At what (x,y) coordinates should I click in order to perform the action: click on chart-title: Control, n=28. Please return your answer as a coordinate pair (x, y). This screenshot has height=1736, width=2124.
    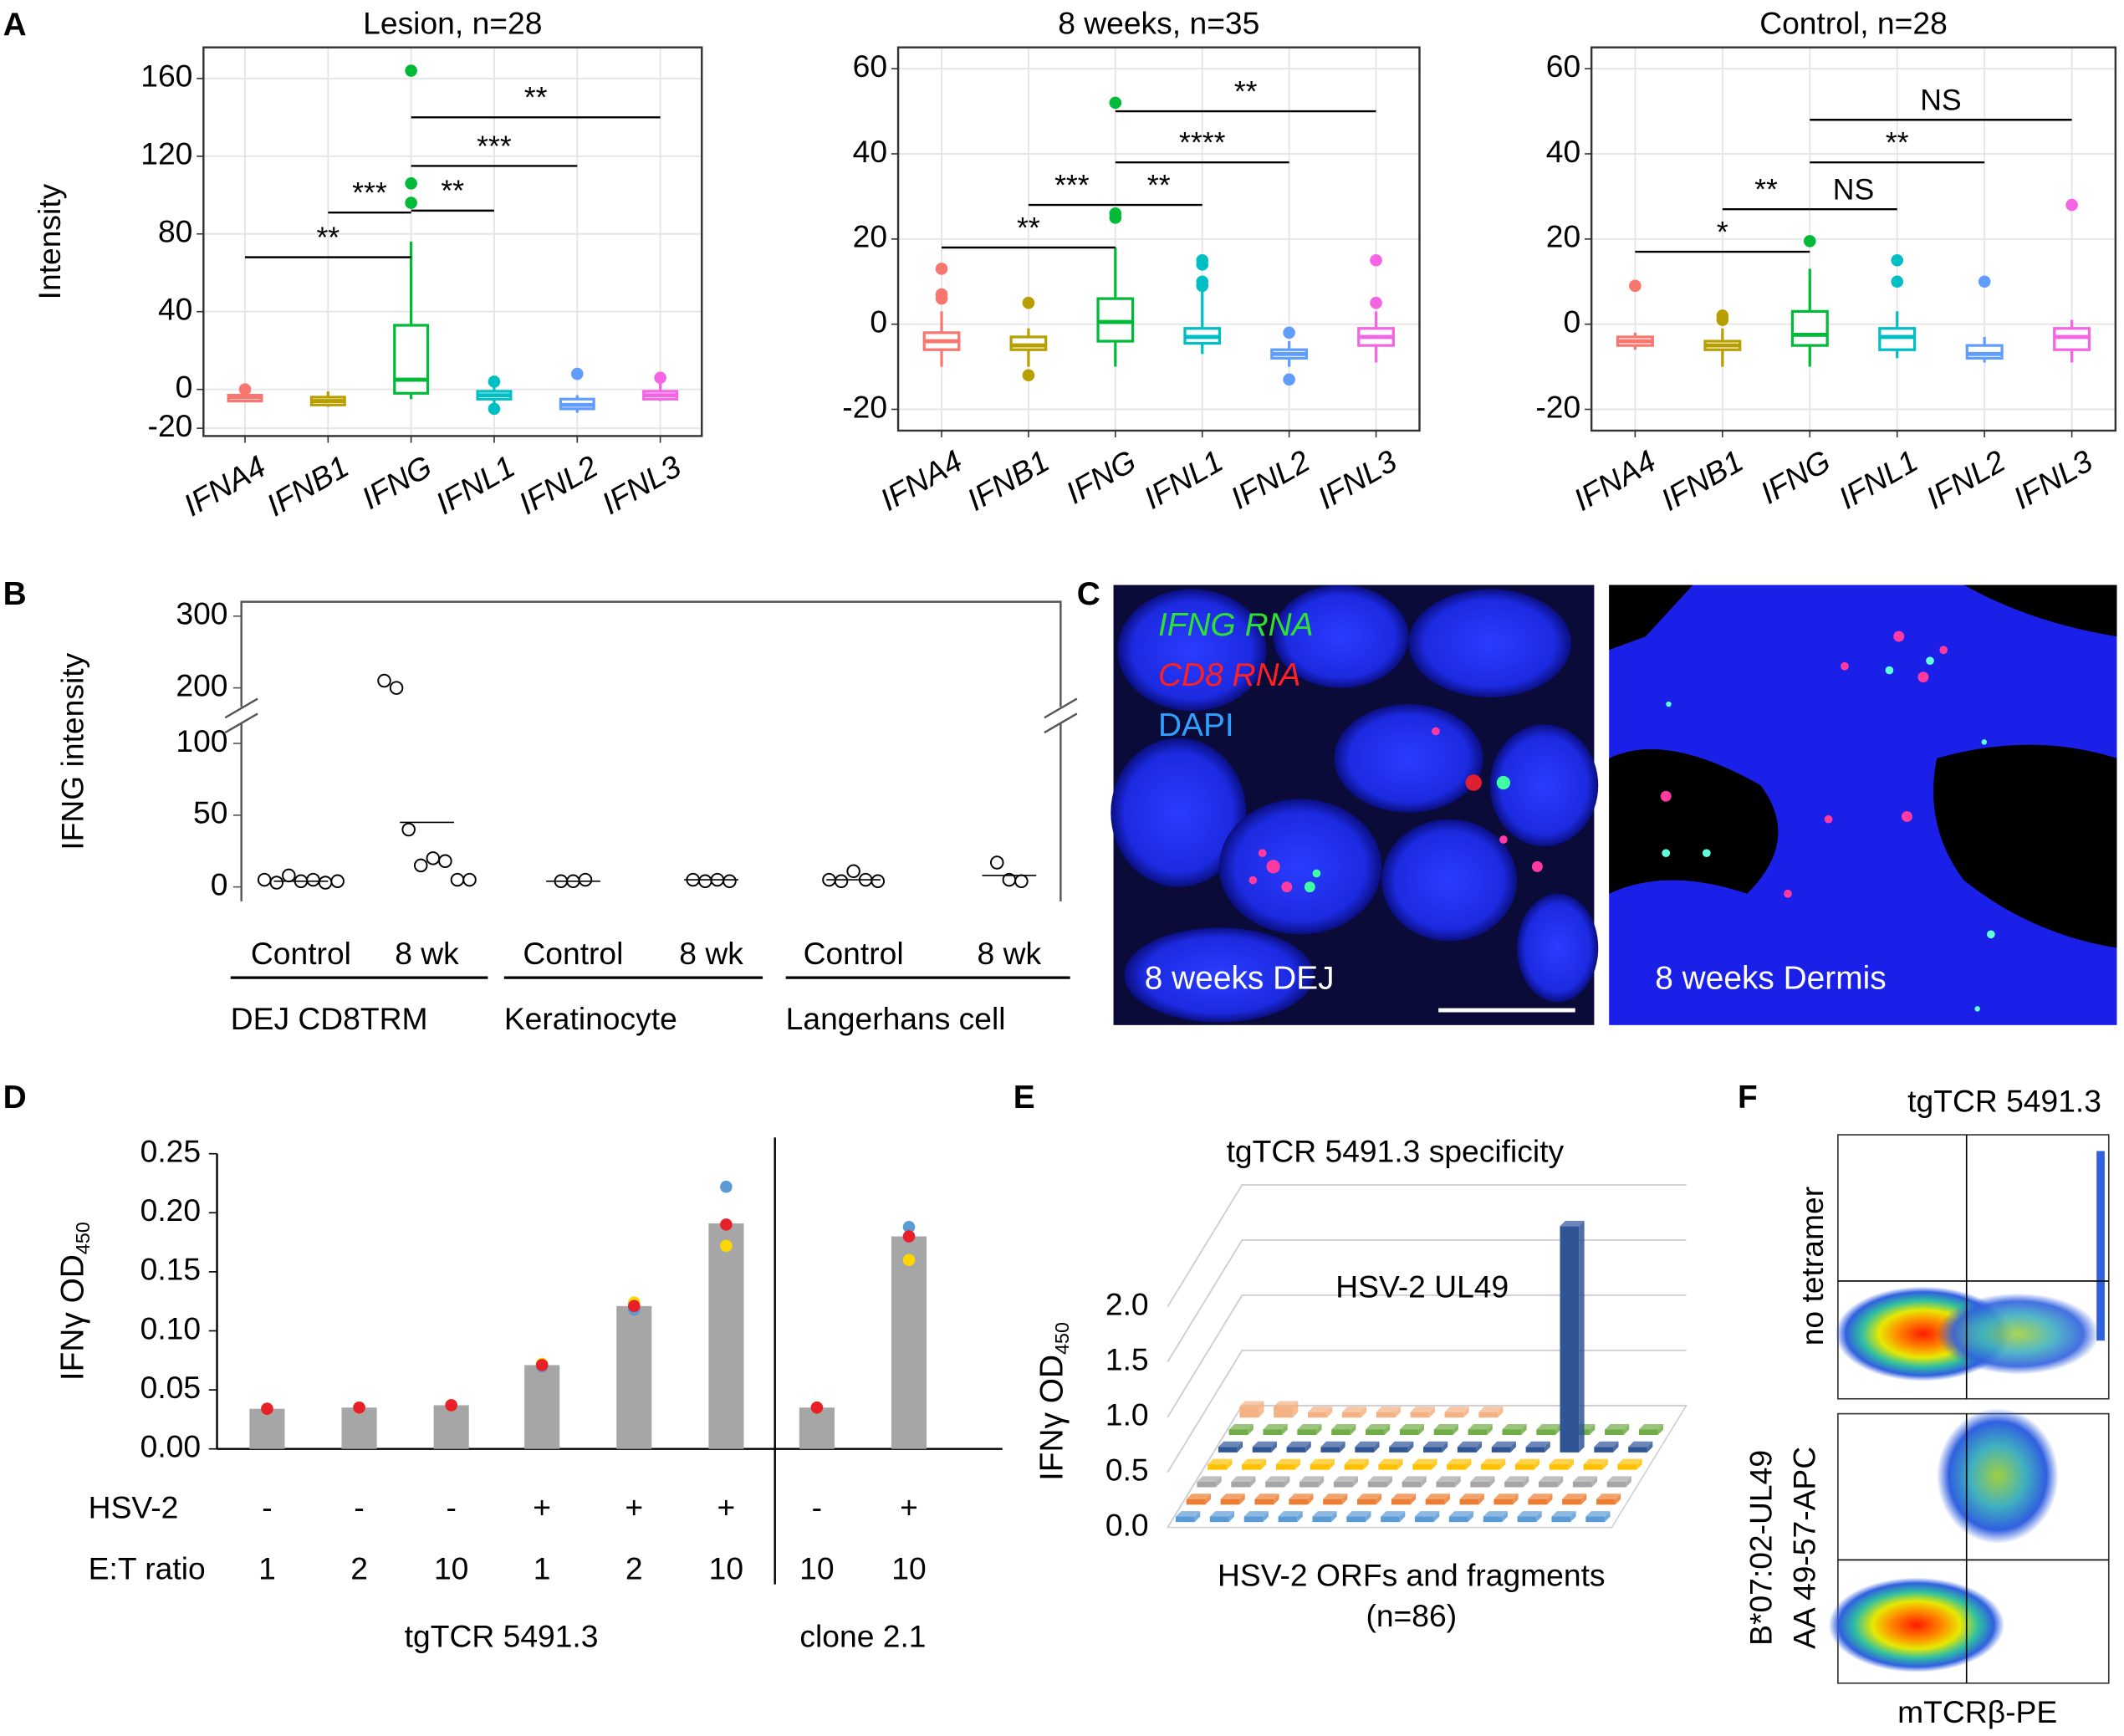
    Looking at the image, I should click on (1853, 23).